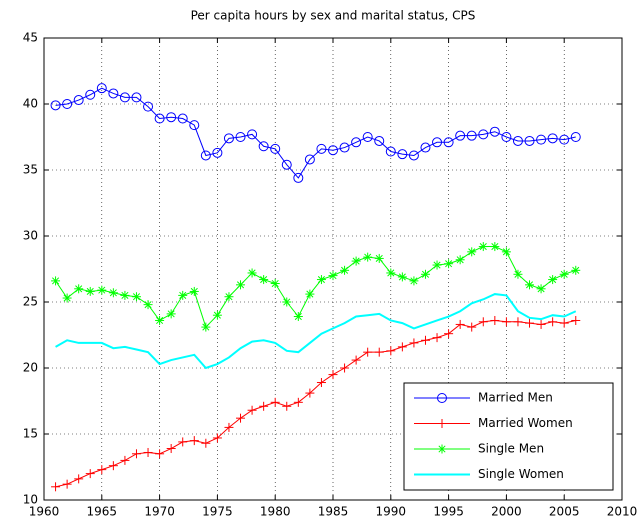 The height and width of the screenshot is (521, 642). I want to click on x-tick-label: 2010, so click(622, 512).